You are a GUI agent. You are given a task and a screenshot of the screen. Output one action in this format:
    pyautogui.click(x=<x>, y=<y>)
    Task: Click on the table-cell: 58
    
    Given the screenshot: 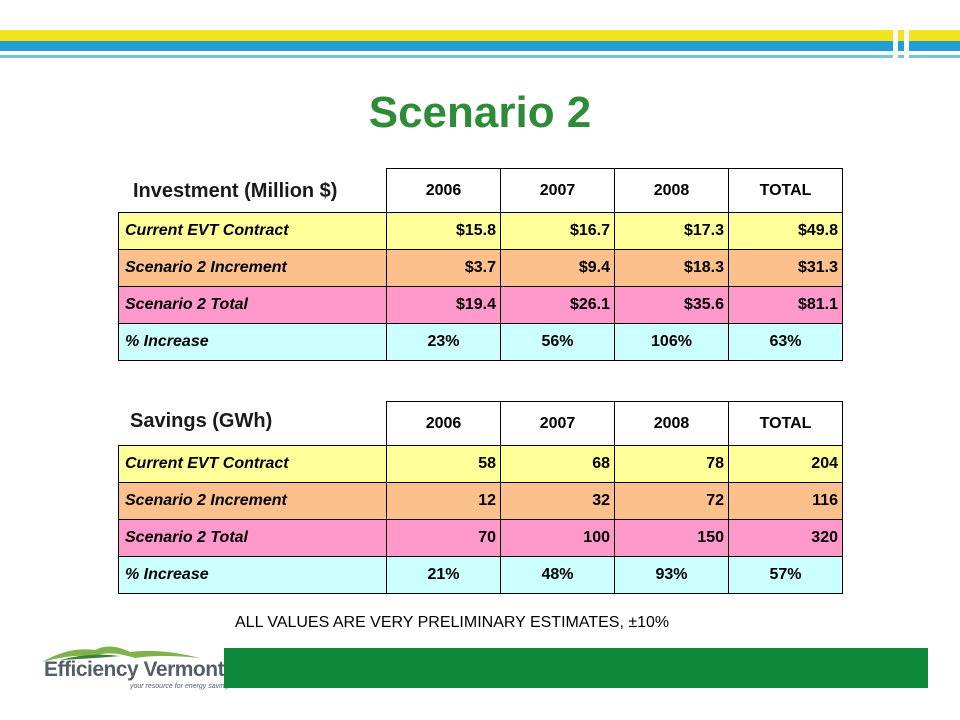 What is the action you would take?
    pyautogui.click(x=443, y=464)
    